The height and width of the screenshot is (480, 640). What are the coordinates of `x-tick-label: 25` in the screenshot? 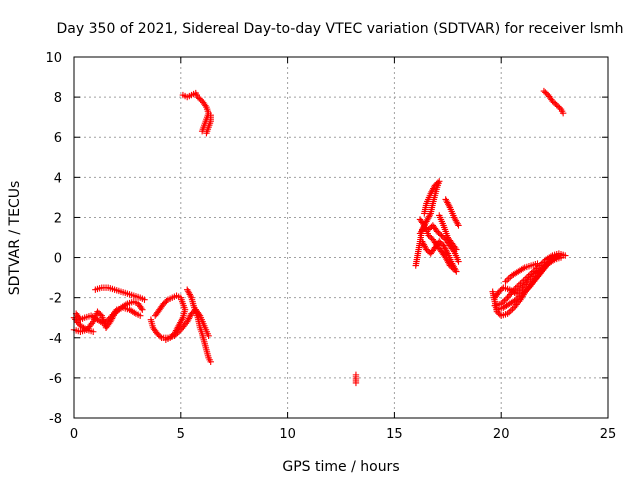 It's located at (608, 434).